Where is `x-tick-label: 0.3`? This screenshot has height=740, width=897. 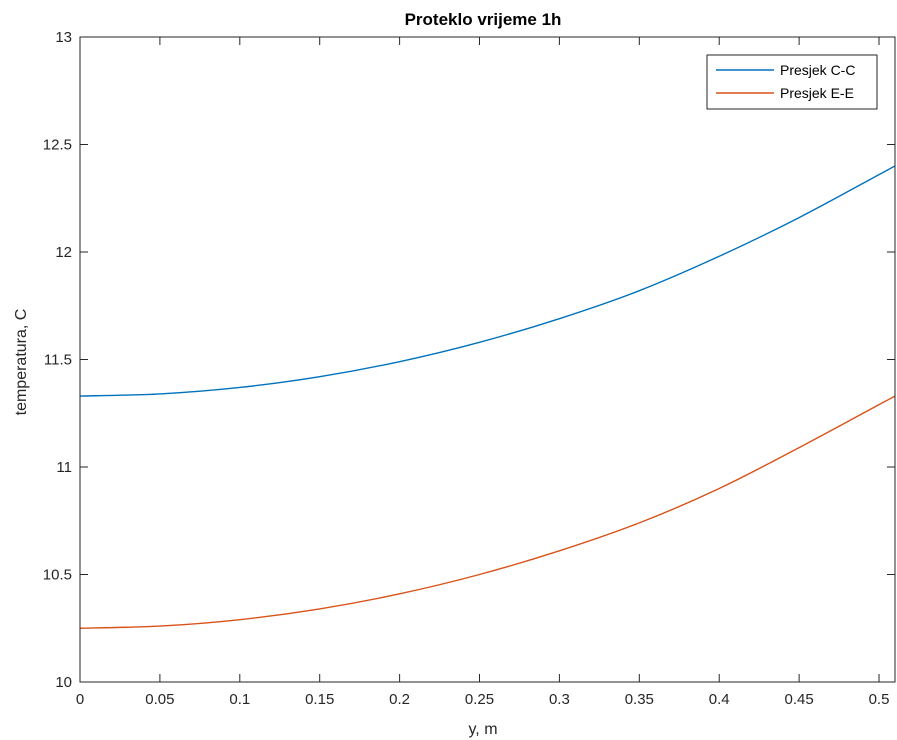
x-tick-label: 0.3 is located at coordinates (559, 699).